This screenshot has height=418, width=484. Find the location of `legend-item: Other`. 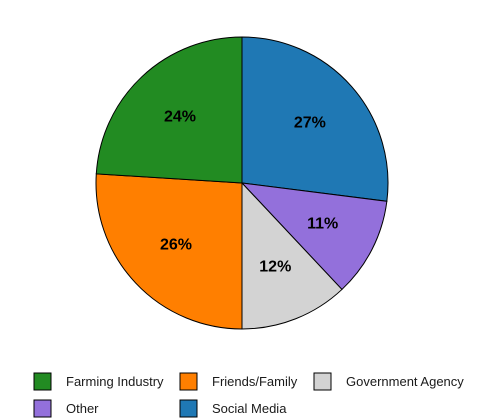

legend-item: Other is located at coordinates (66, 408).